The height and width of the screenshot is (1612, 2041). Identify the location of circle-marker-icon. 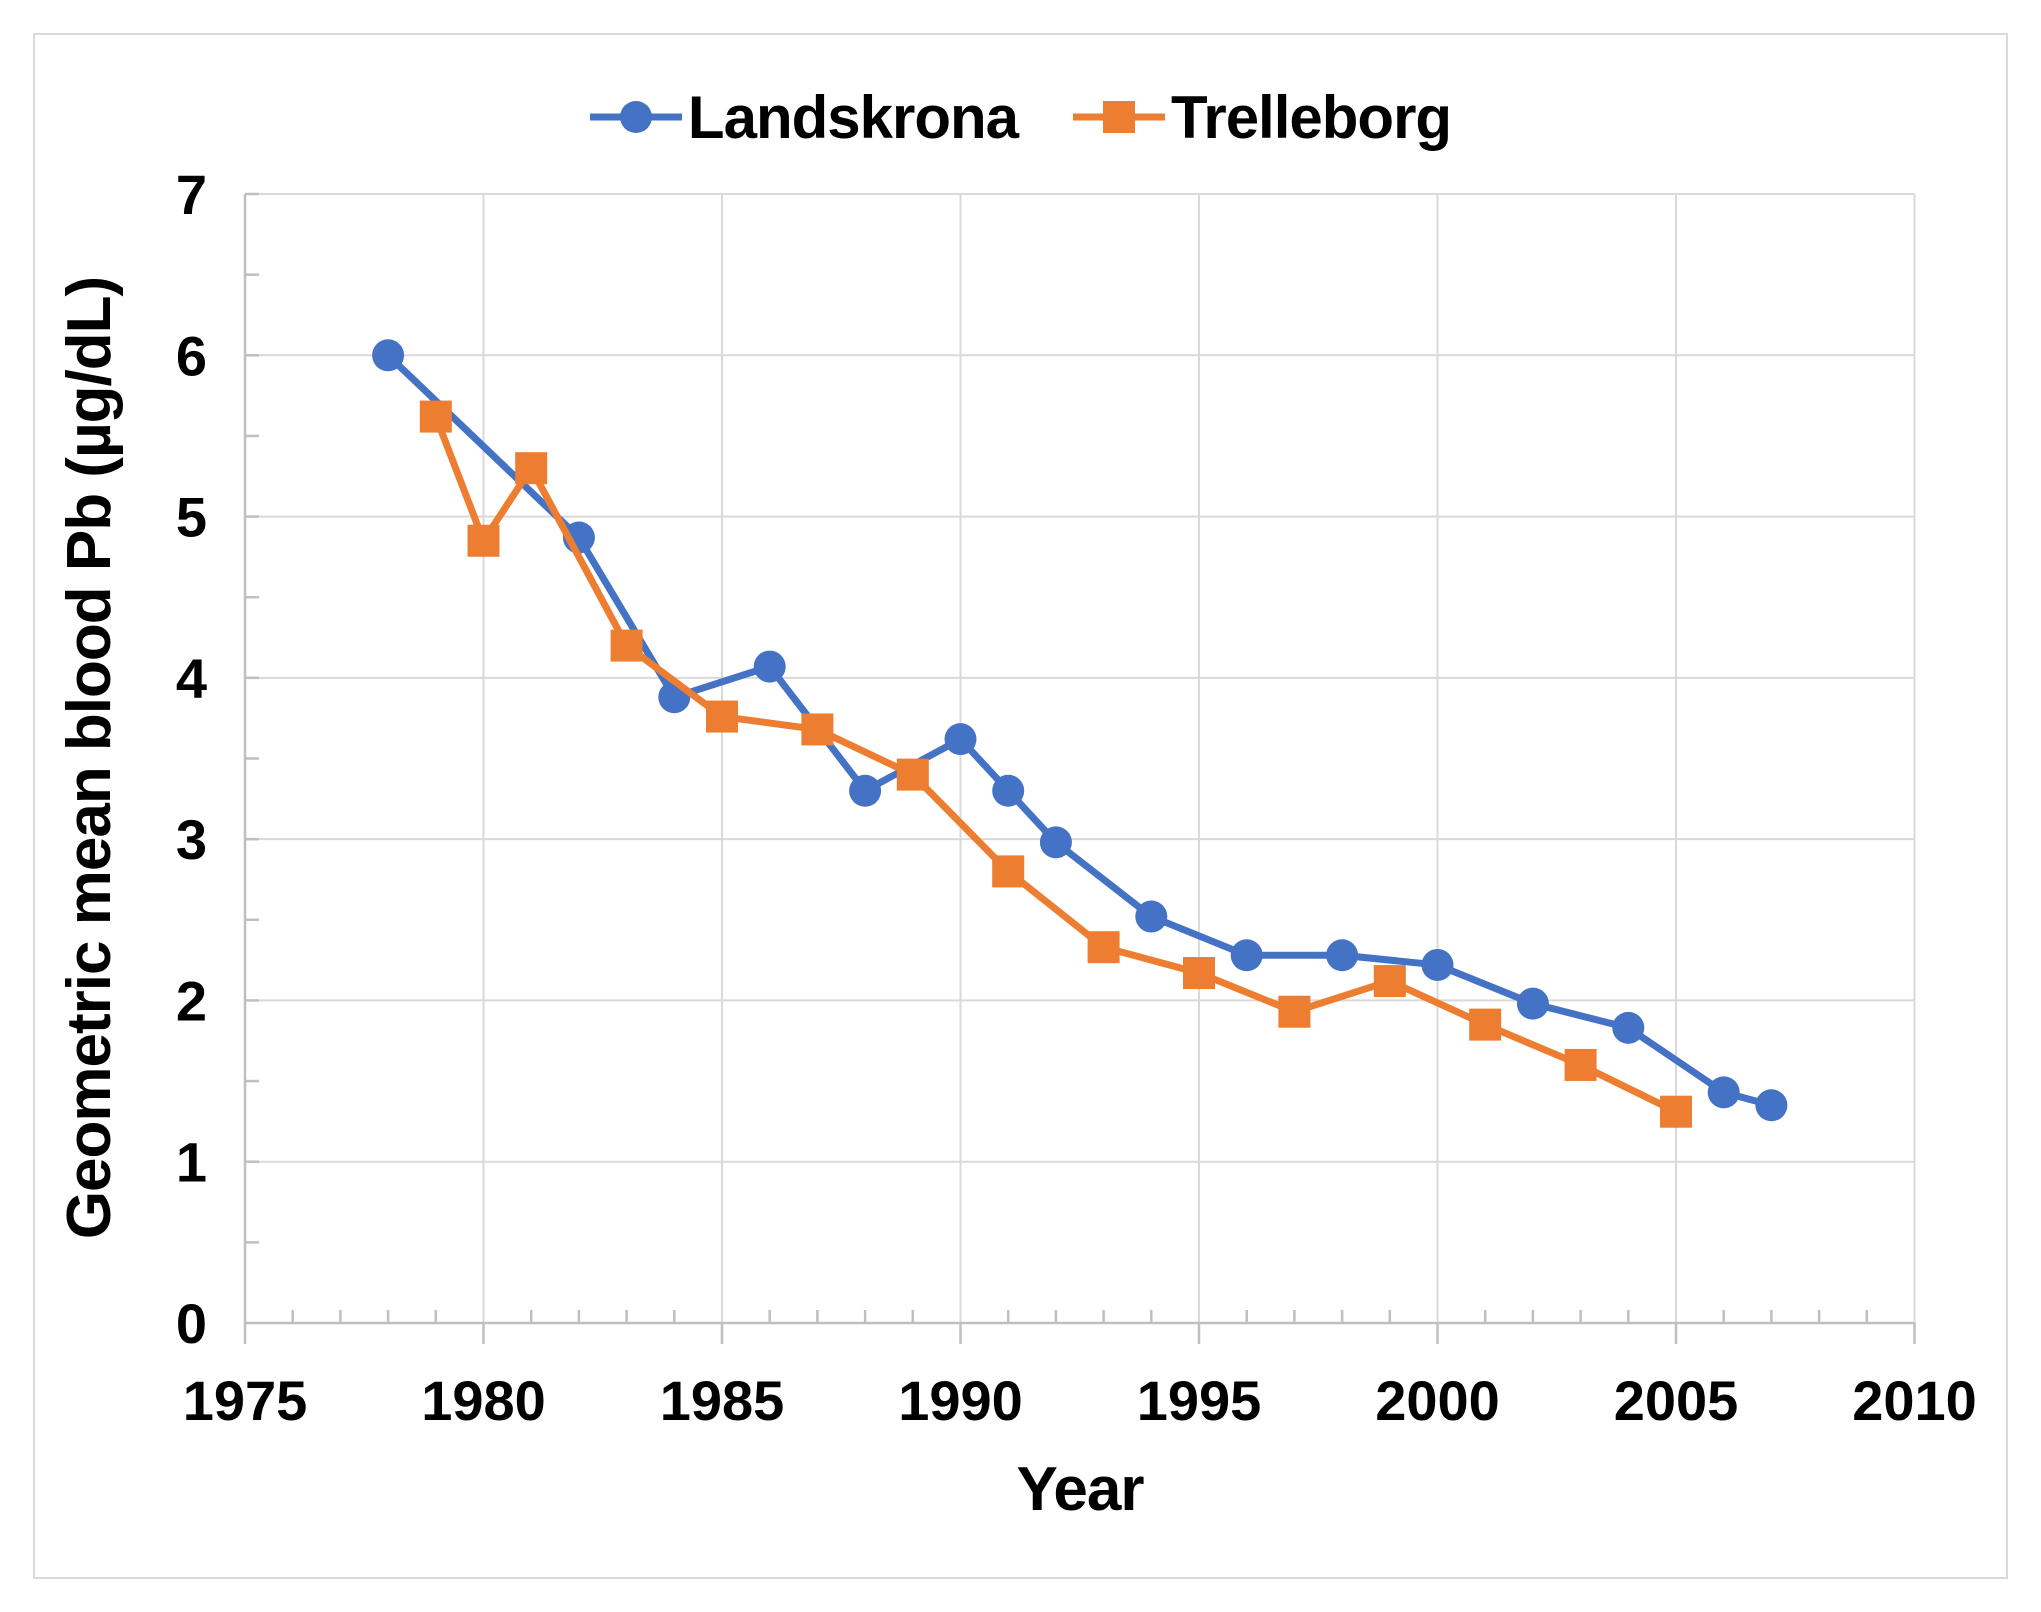
(635, 117).